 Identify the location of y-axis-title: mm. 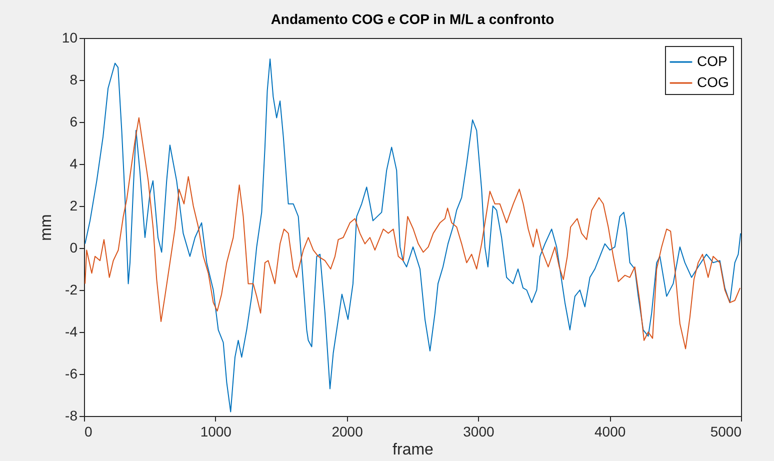
(46, 227).